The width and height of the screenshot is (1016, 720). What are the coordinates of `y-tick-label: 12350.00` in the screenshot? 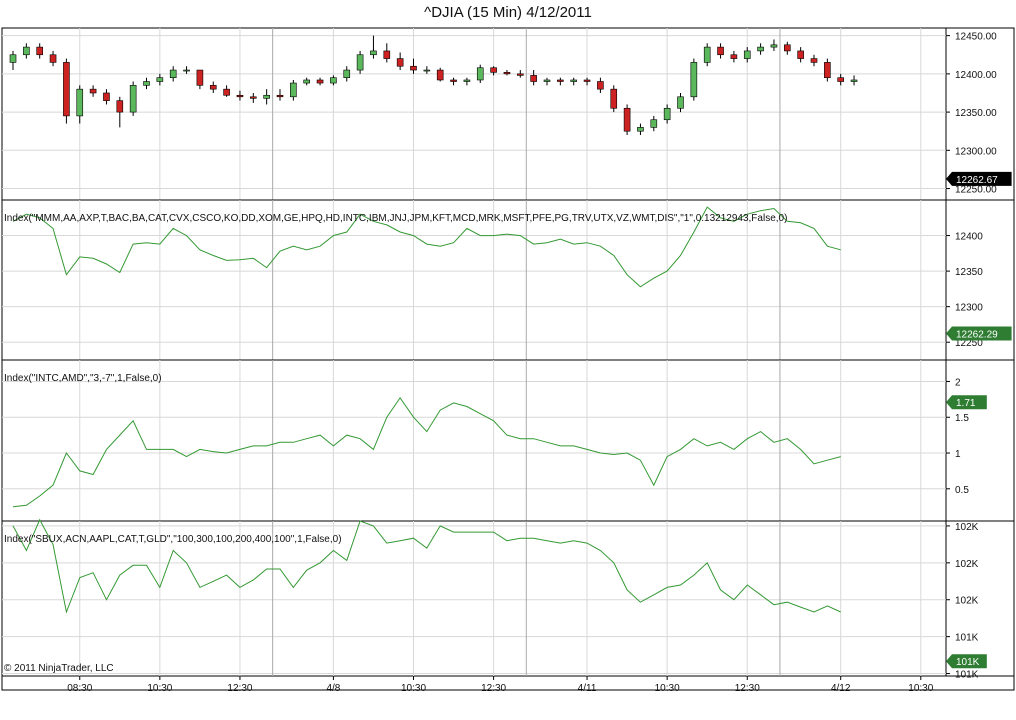 It's located at (976, 113).